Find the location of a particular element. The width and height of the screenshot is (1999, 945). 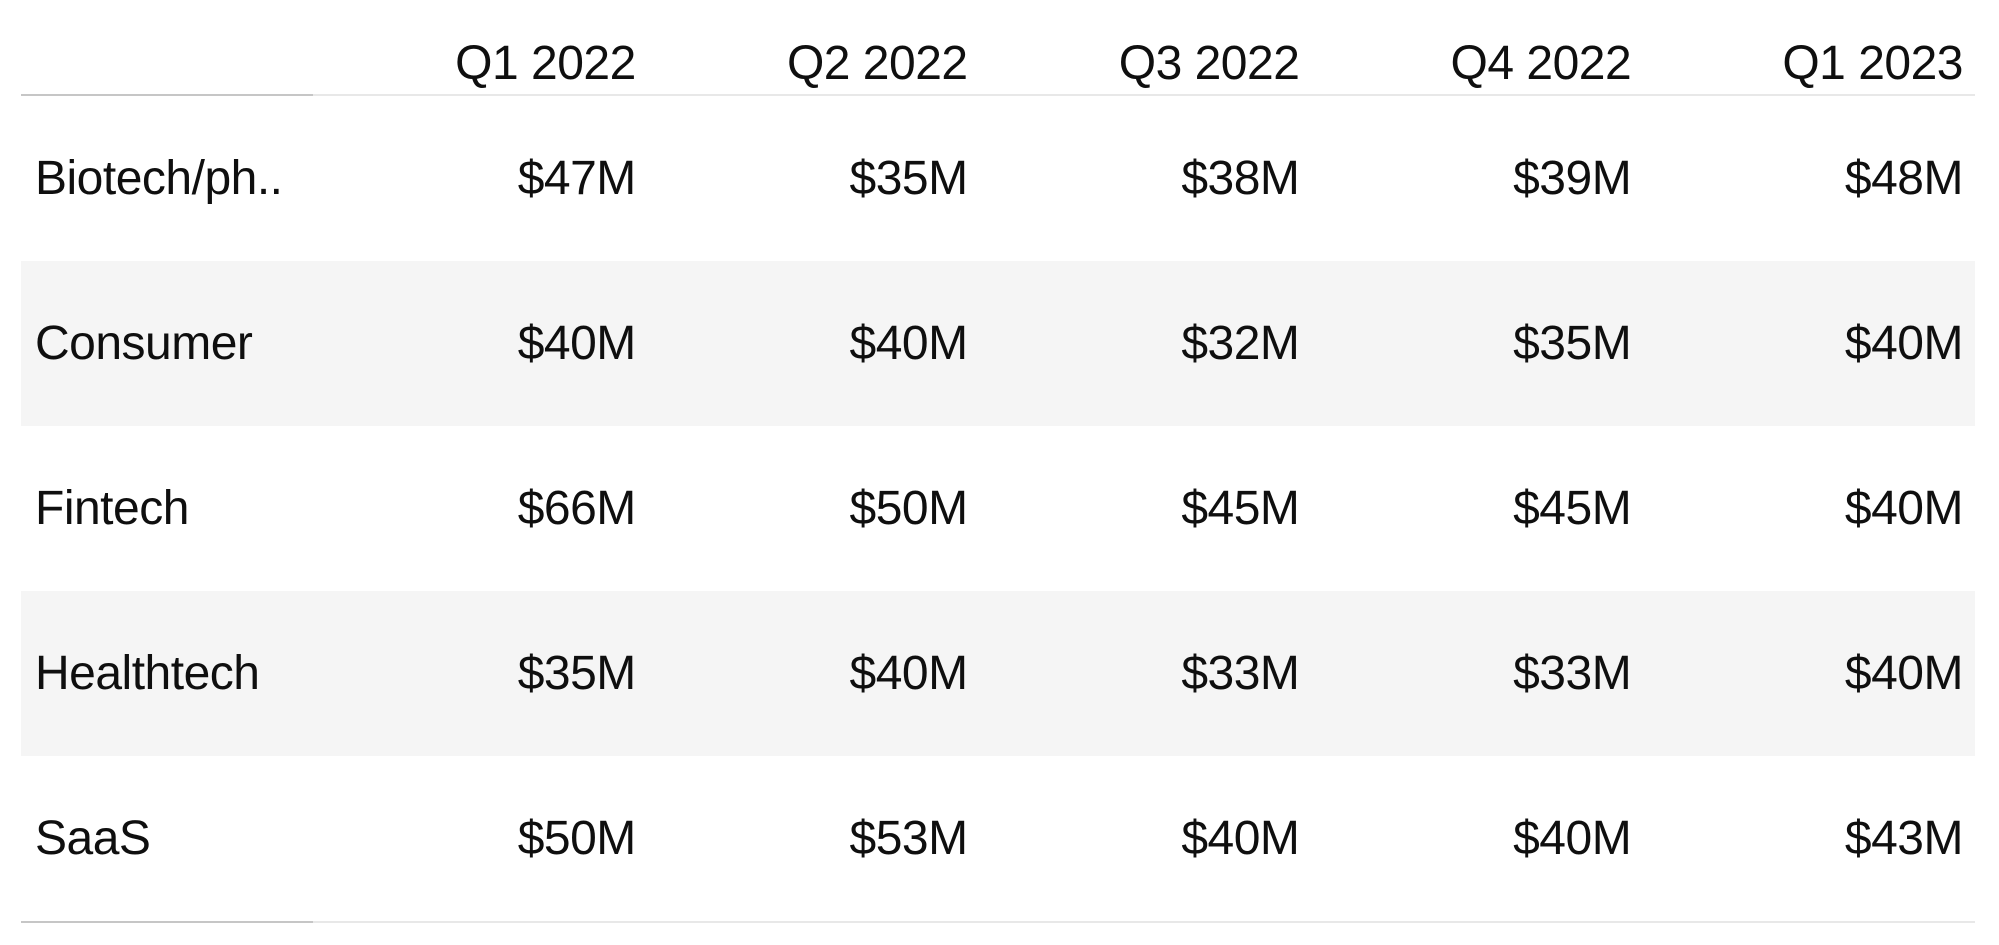

column-header-q3-2022: Q3 2022 is located at coordinates (1209, 63).